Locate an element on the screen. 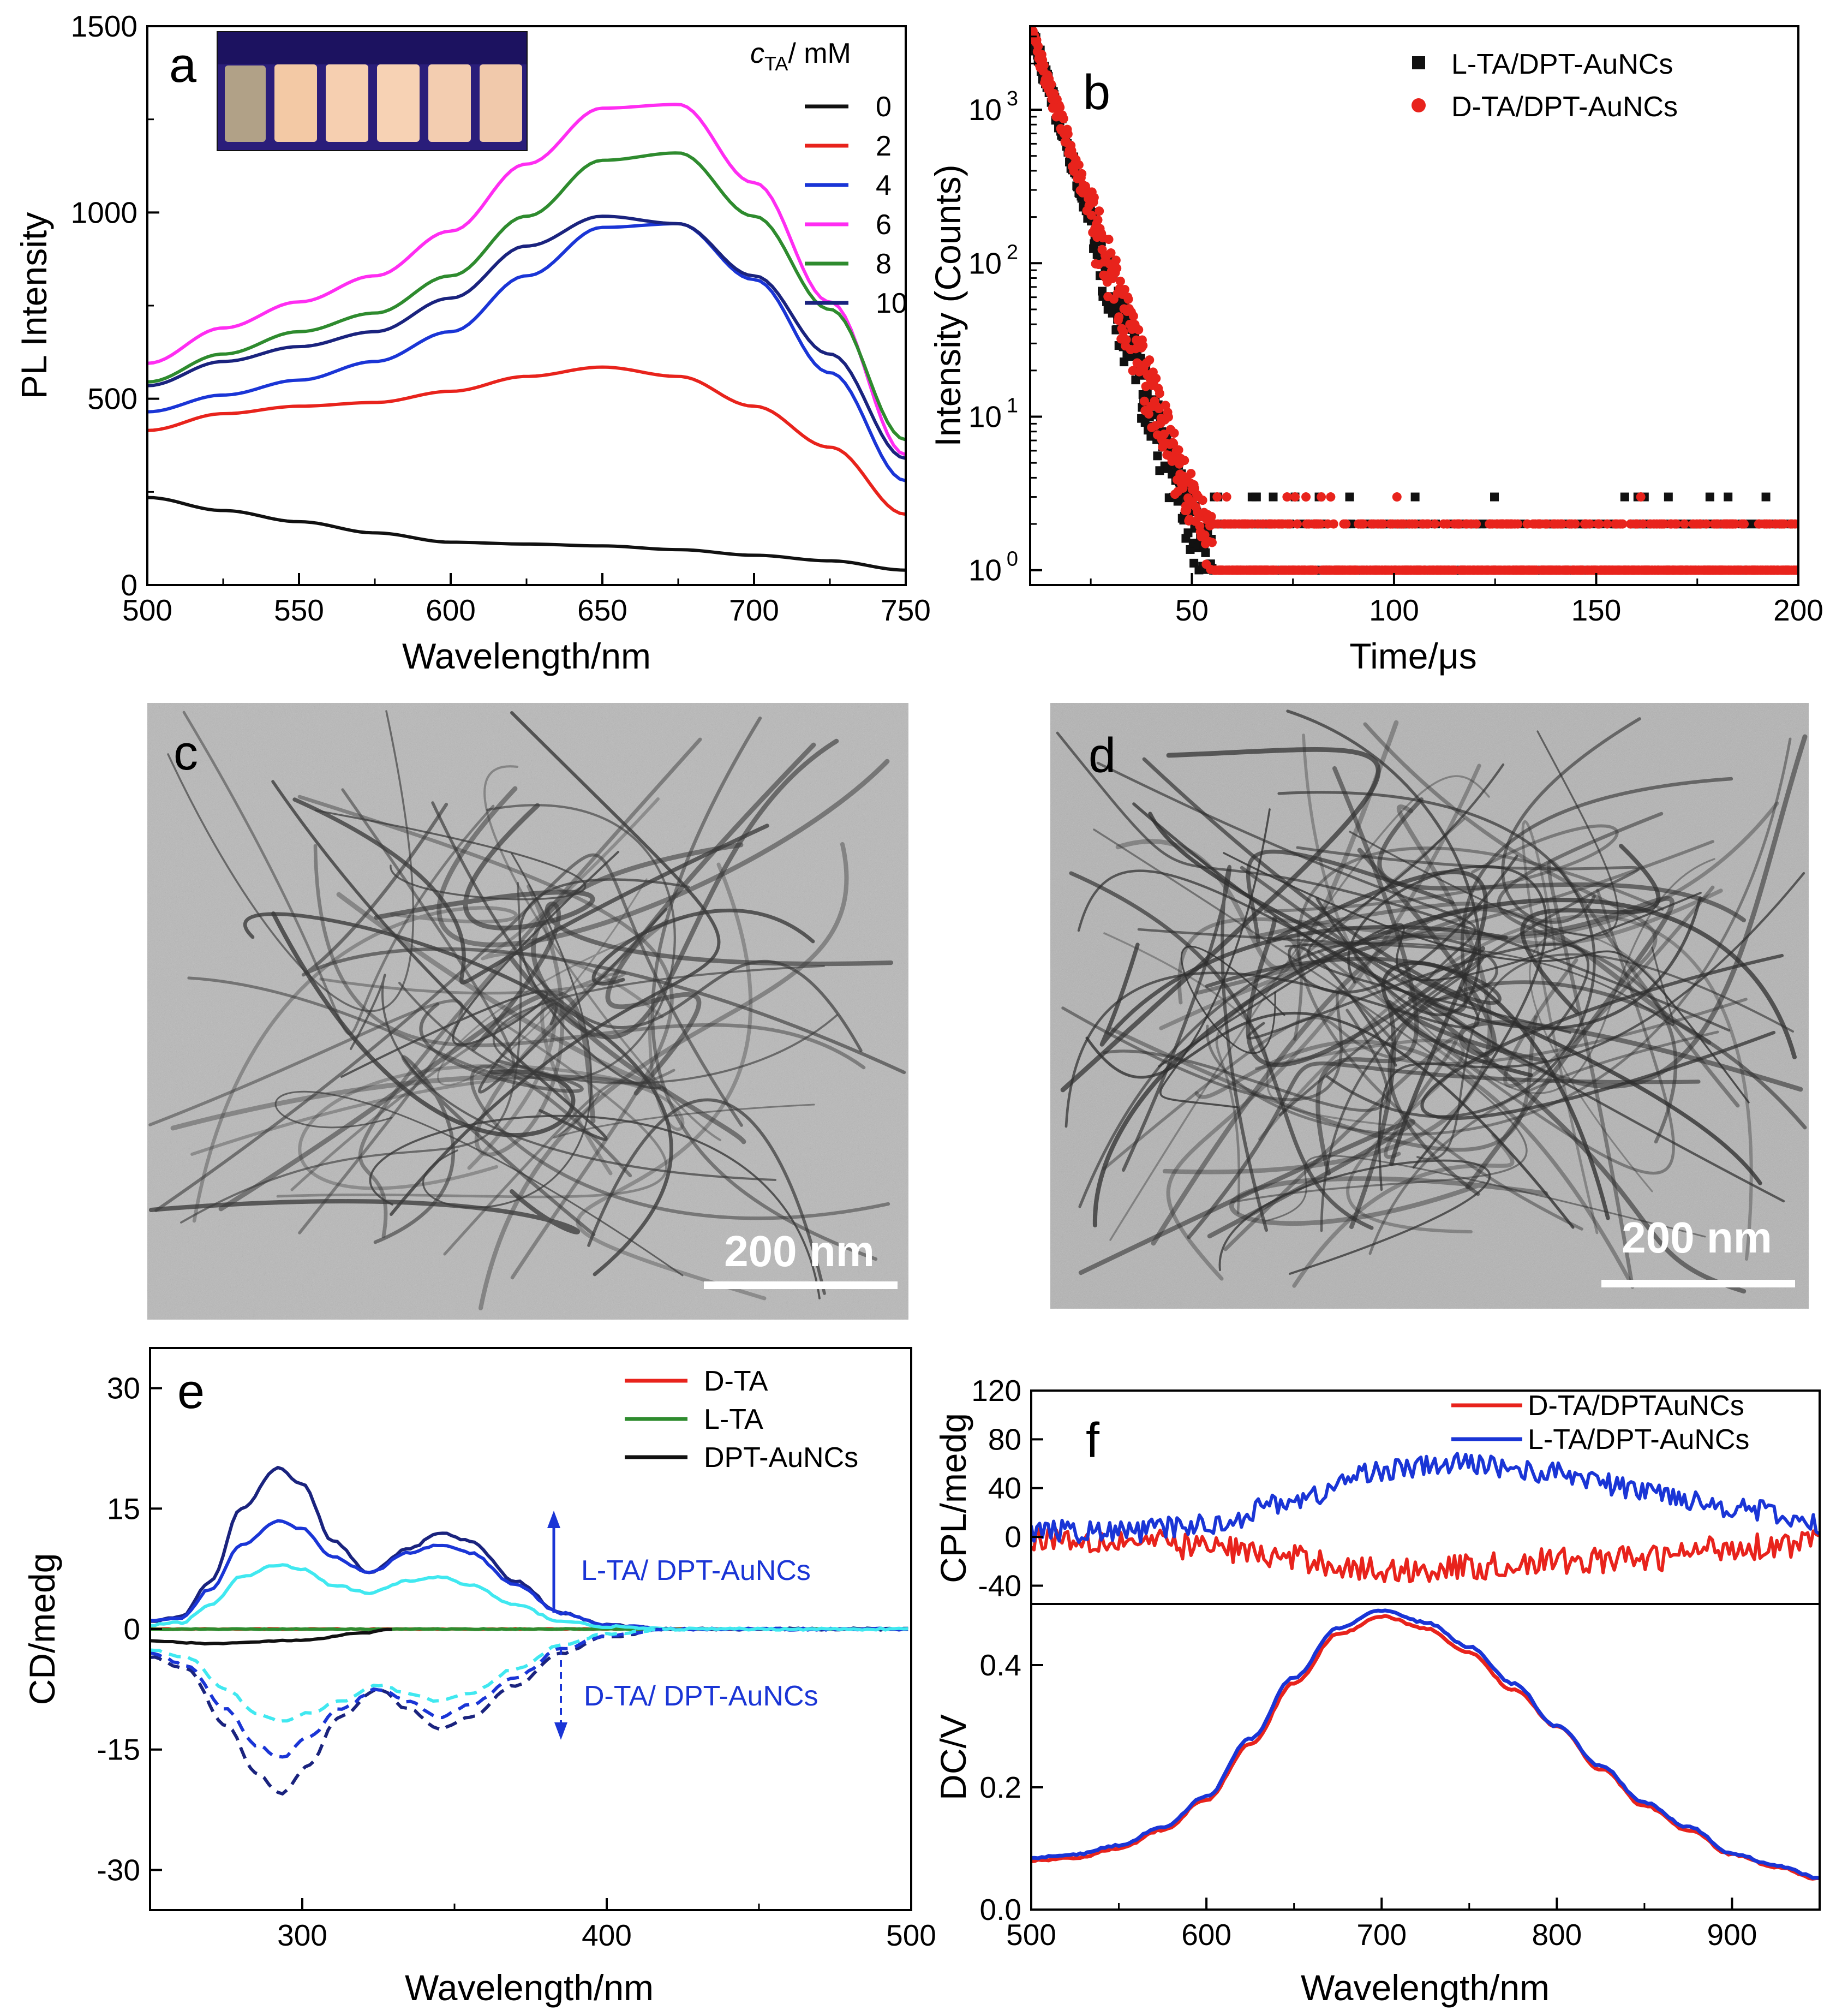 The height and width of the screenshot is (2016, 1830). panel-e-up-arrowhead is located at coordinates (553, 1520).